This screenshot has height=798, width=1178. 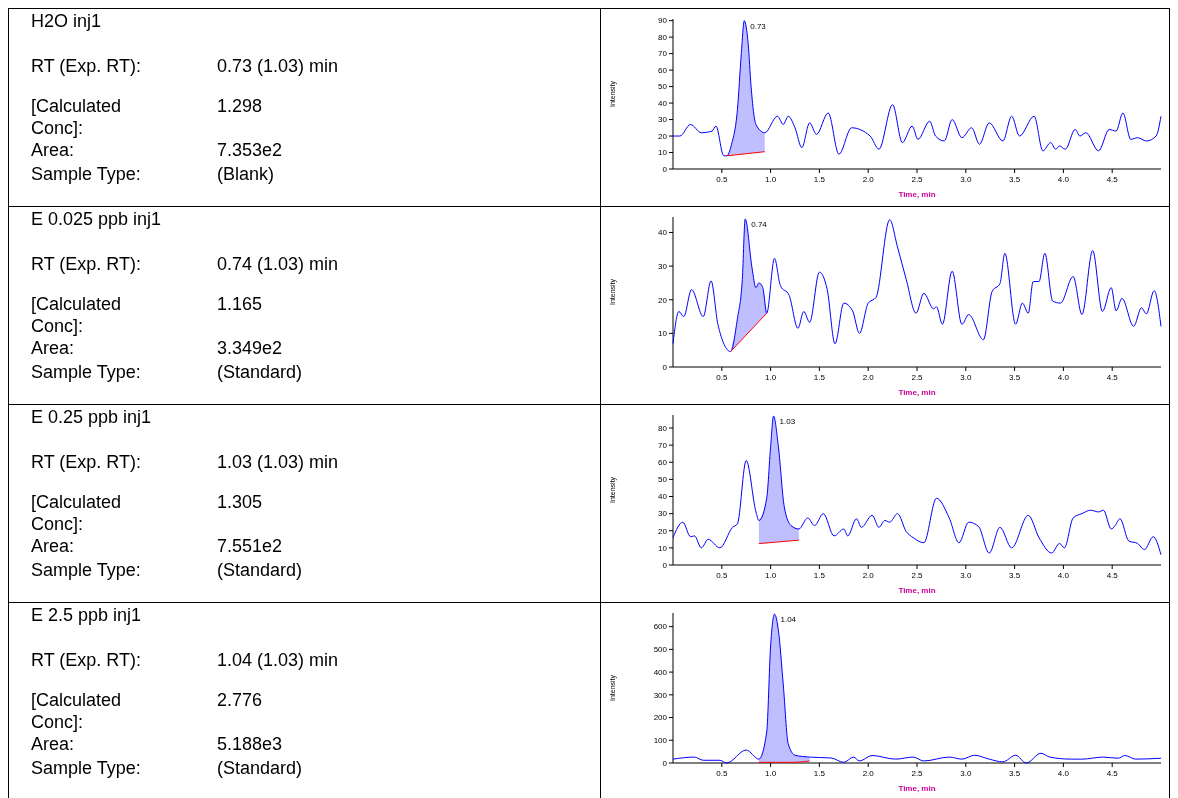 I want to click on annotation: 0.73, so click(x=758, y=26).